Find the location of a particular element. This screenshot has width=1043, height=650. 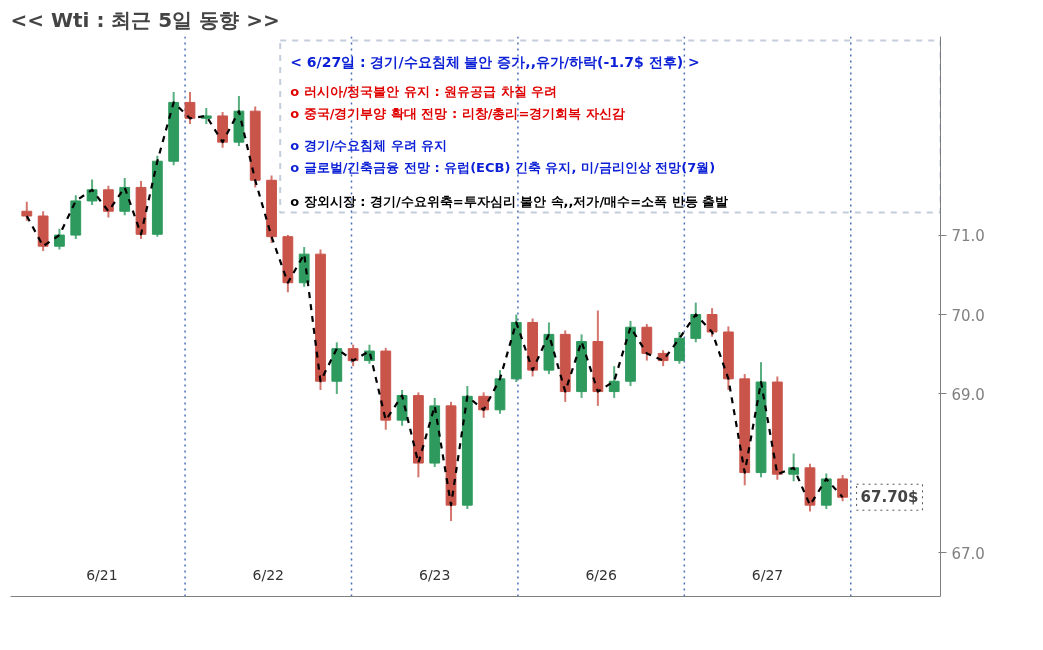

y-tick-label: 69.0 is located at coordinates (968, 394).